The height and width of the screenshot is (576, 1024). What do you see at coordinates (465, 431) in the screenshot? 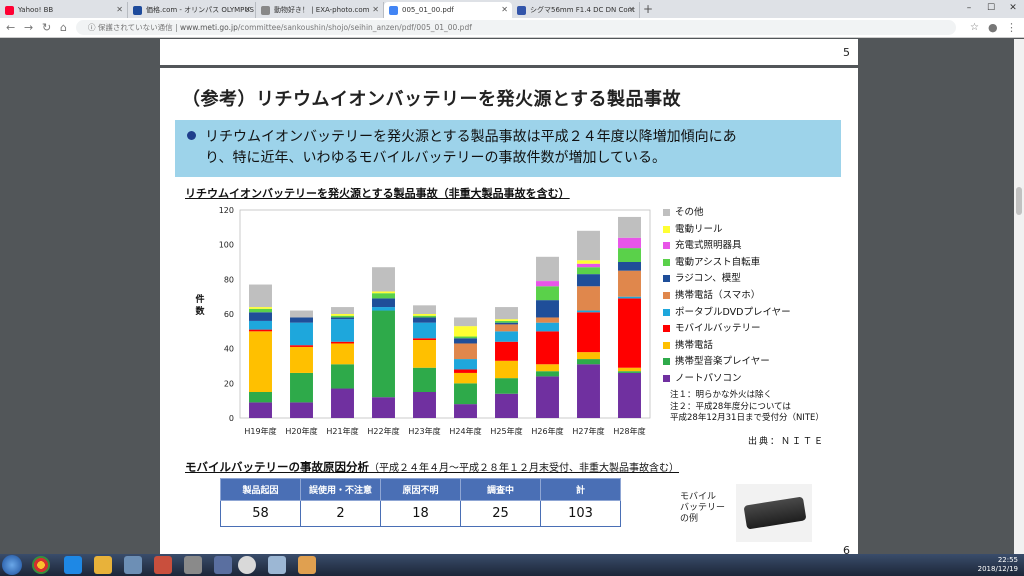
I see `x-tick-label: H24年度` at bounding box center [465, 431].